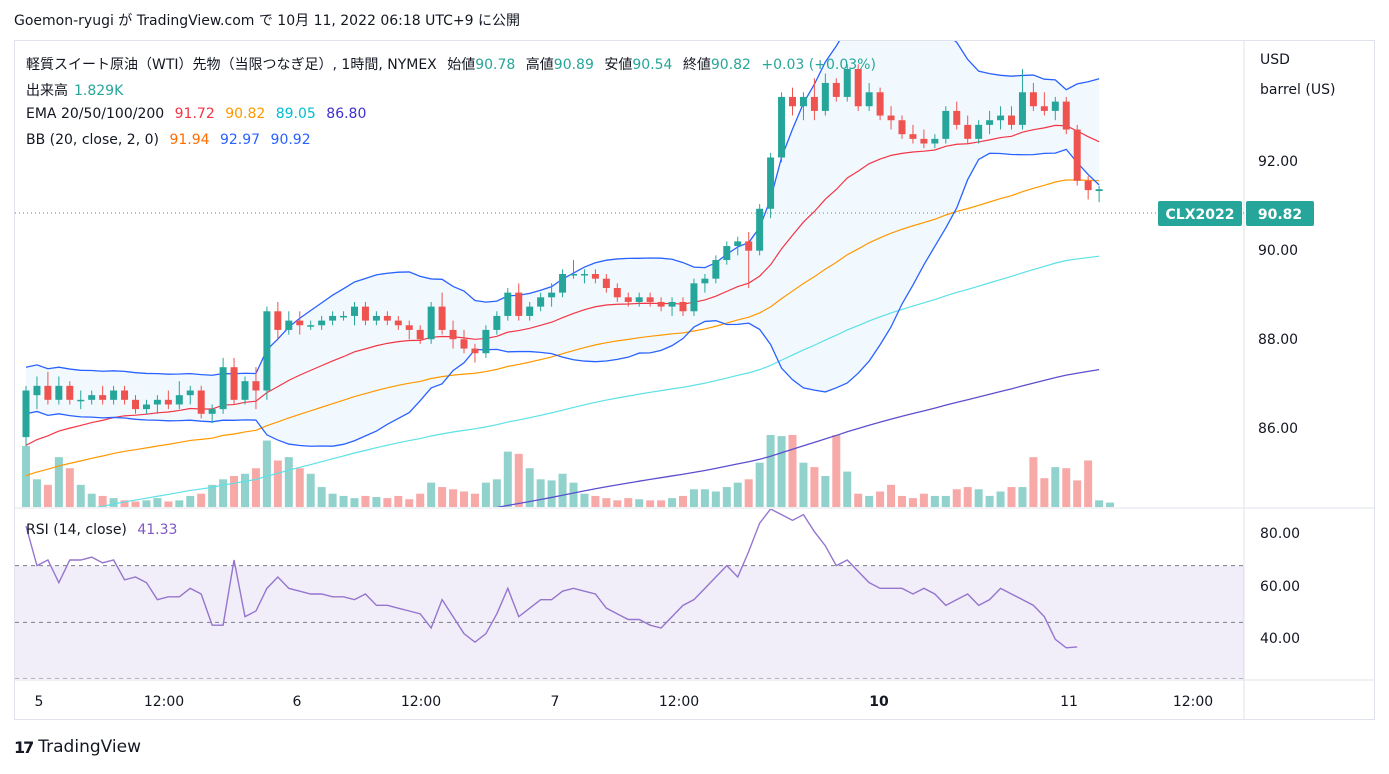 This screenshot has height=774, width=1389. What do you see at coordinates (77, 90) in the screenshot?
I see `legend-volume-row: 出来高 1.829K` at bounding box center [77, 90].